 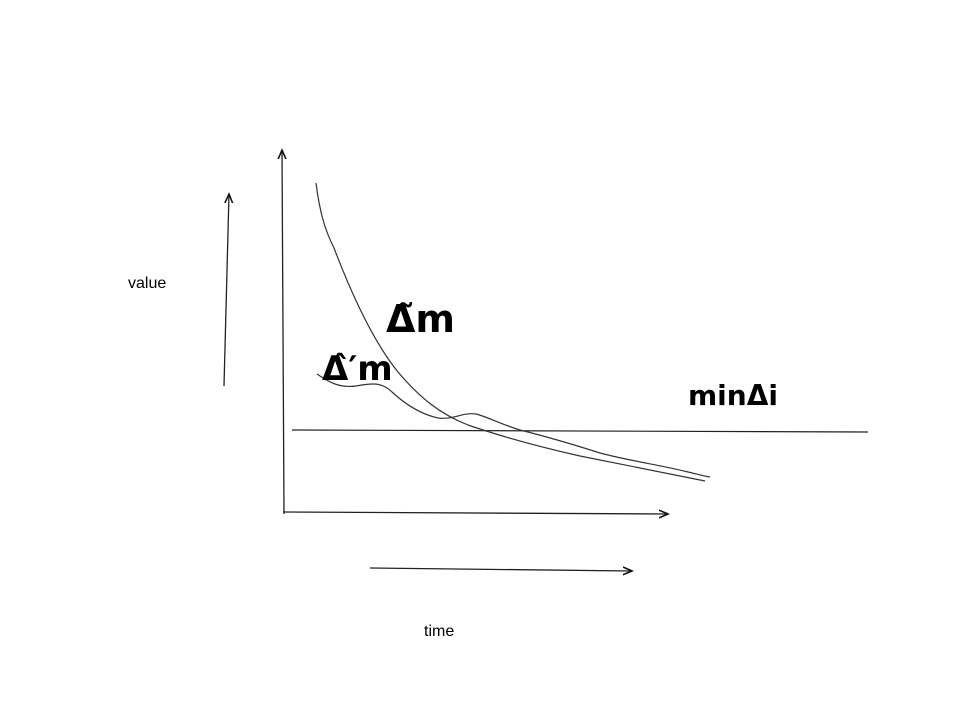 What do you see at coordinates (439, 631) in the screenshot?
I see `x-axis-label: time` at bounding box center [439, 631].